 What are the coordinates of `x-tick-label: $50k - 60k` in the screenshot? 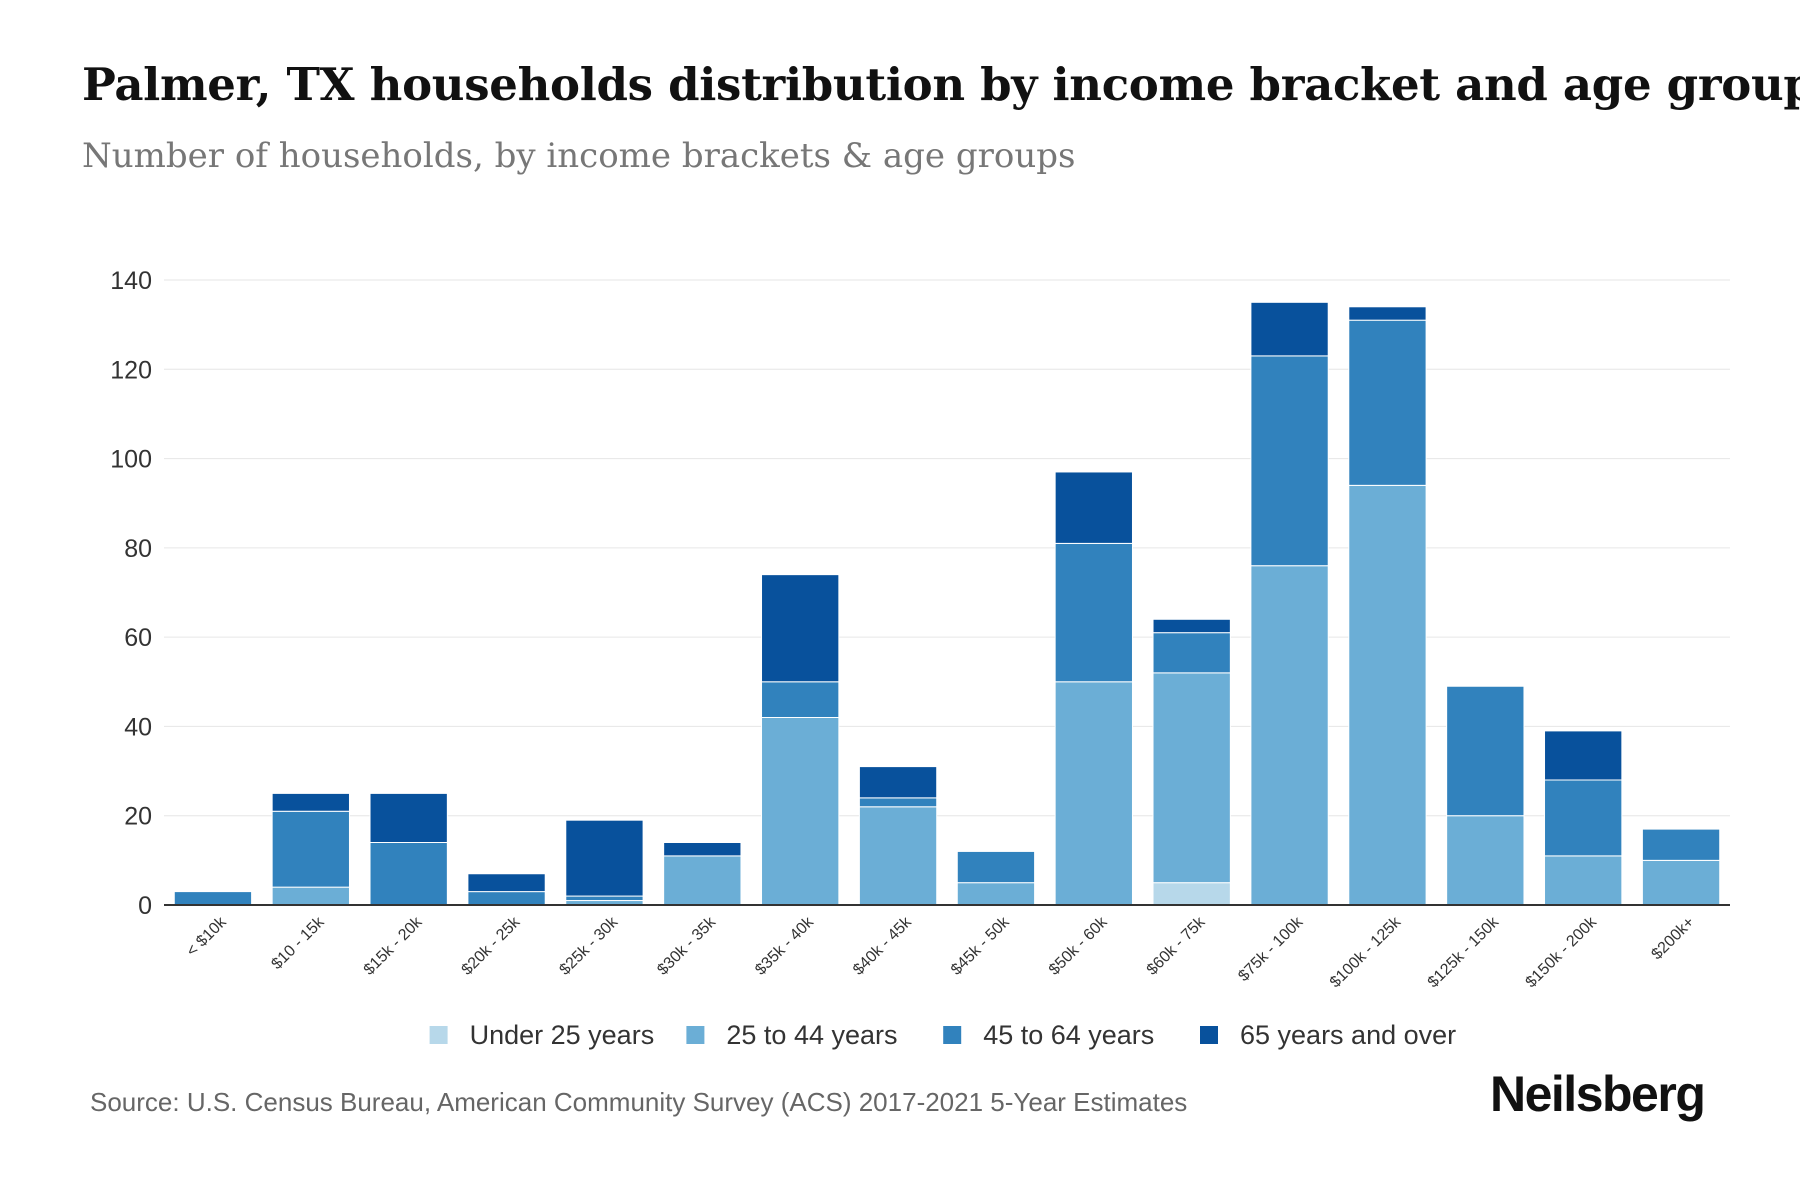 It's located at (1079, 946).